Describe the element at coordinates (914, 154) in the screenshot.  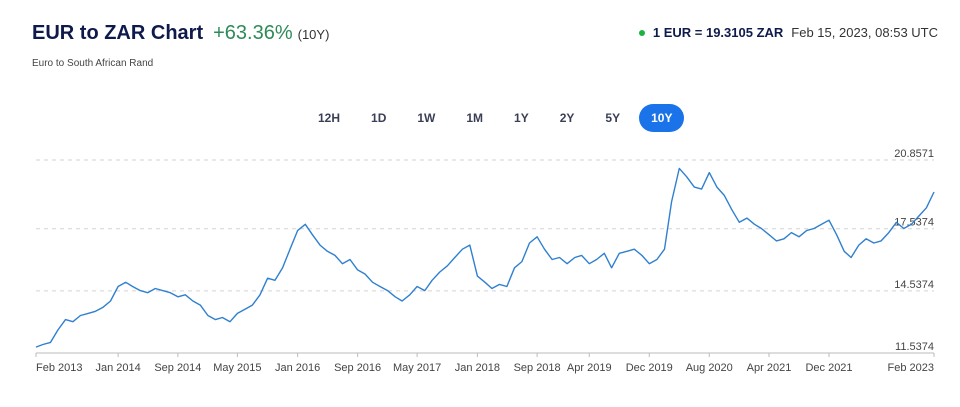
I see `y-tick-label: 20.8571` at that location.